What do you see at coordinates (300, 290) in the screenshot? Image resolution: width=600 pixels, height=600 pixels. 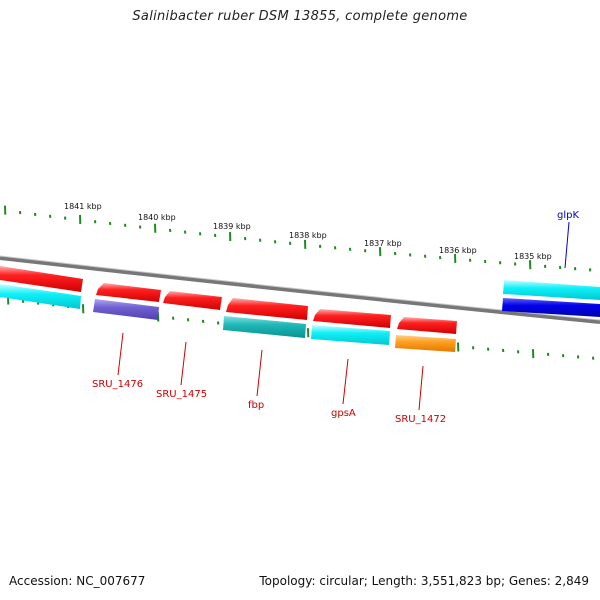 I see `genome-backbone` at bounding box center [300, 290].